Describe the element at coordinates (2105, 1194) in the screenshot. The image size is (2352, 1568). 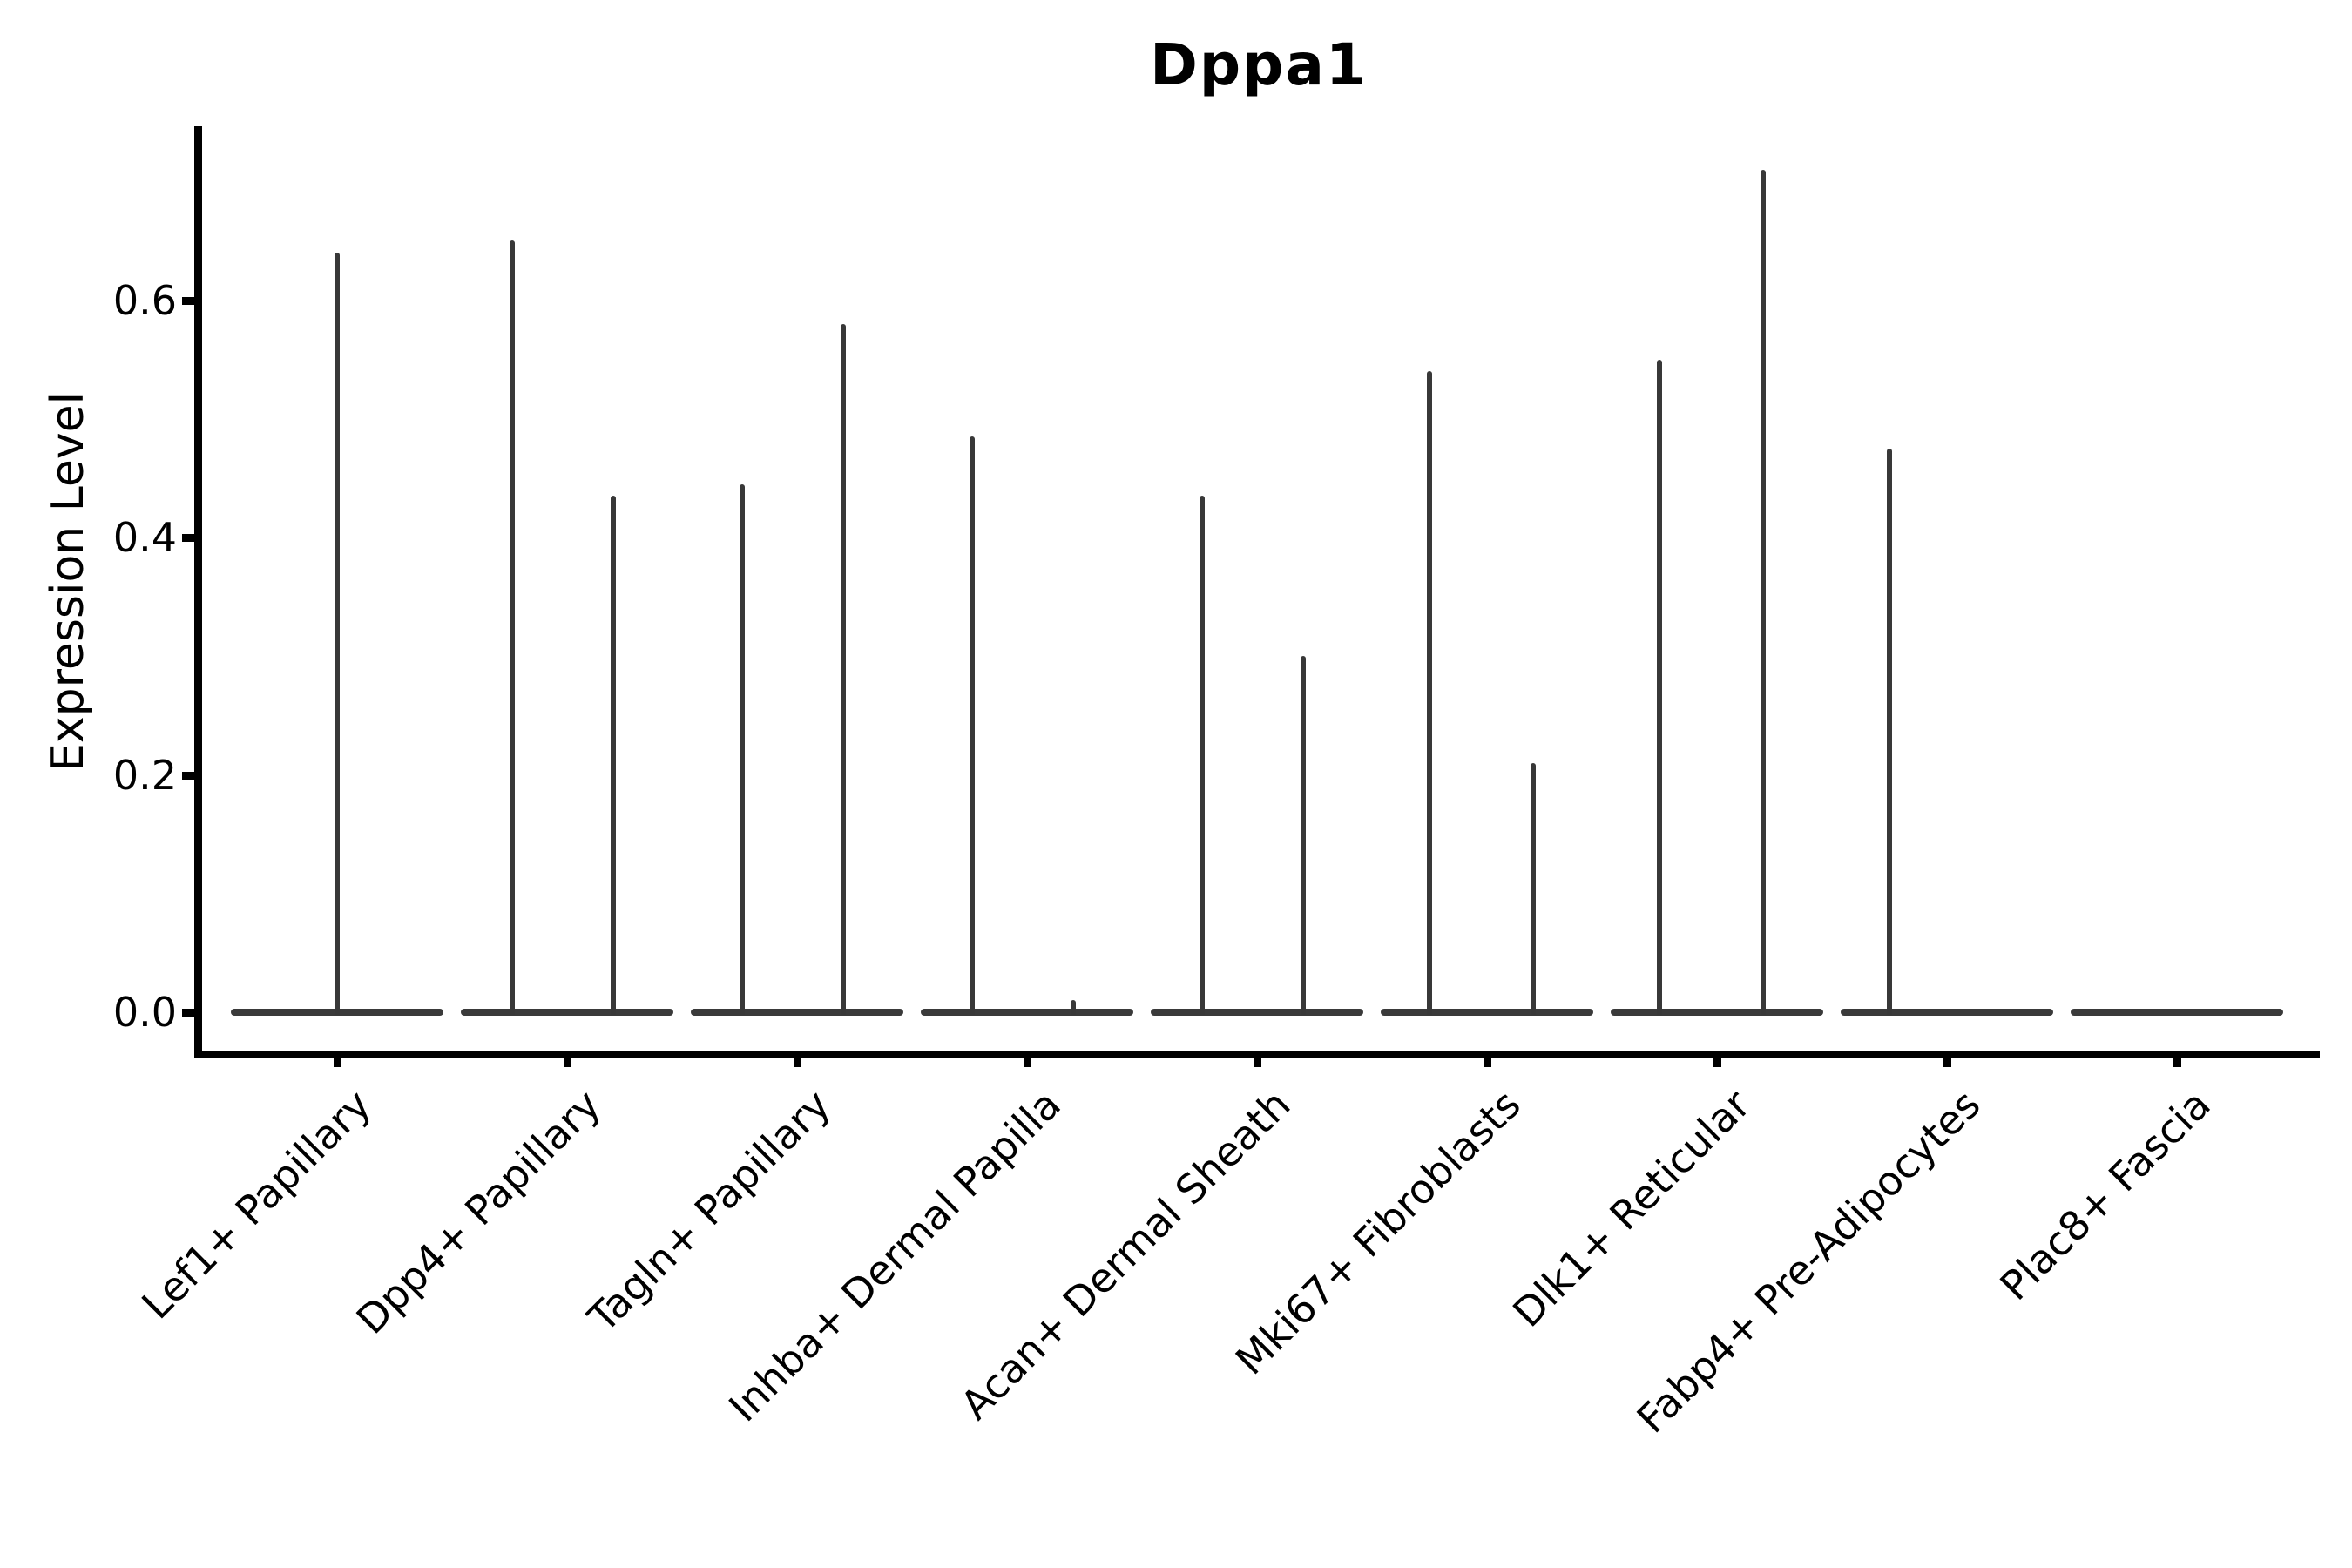
I see `x-tick-label: Plac8+ Fascia` at that location.